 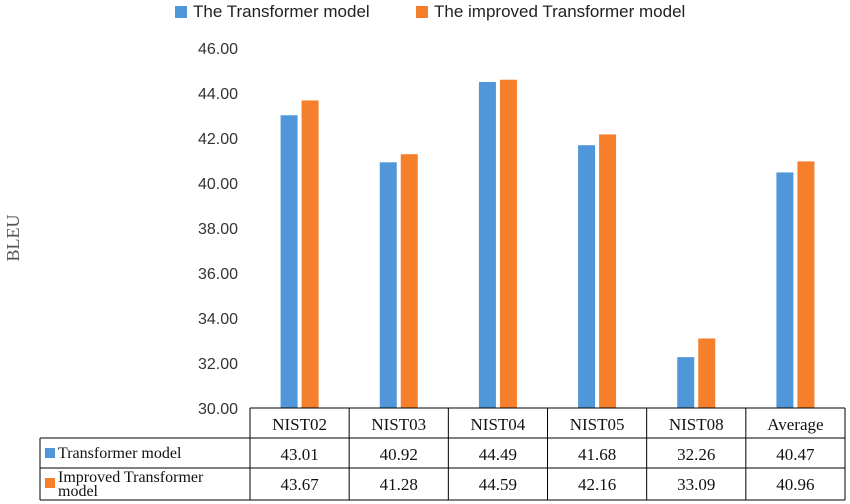 What do you see at coordinates (608, 271) in the screenshot?
I see `bar-series2-nist05` at bounding box center [608, 271].